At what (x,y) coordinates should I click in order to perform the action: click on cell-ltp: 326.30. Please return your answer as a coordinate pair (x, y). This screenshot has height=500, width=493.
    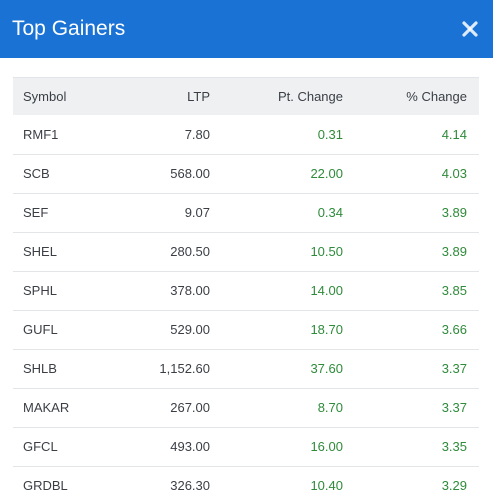
    Looking at the image, I should click on (190, 485).